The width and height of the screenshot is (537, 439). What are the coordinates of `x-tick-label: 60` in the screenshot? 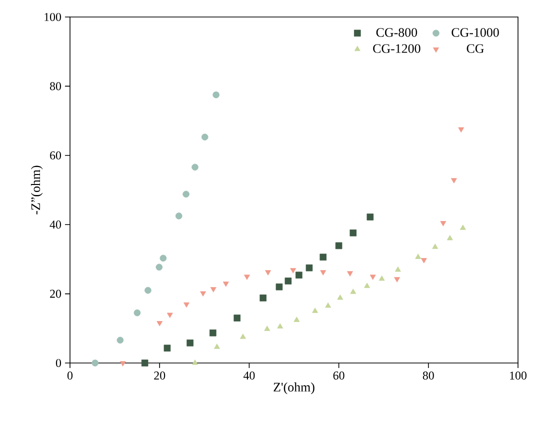 It's located at (338, 376).